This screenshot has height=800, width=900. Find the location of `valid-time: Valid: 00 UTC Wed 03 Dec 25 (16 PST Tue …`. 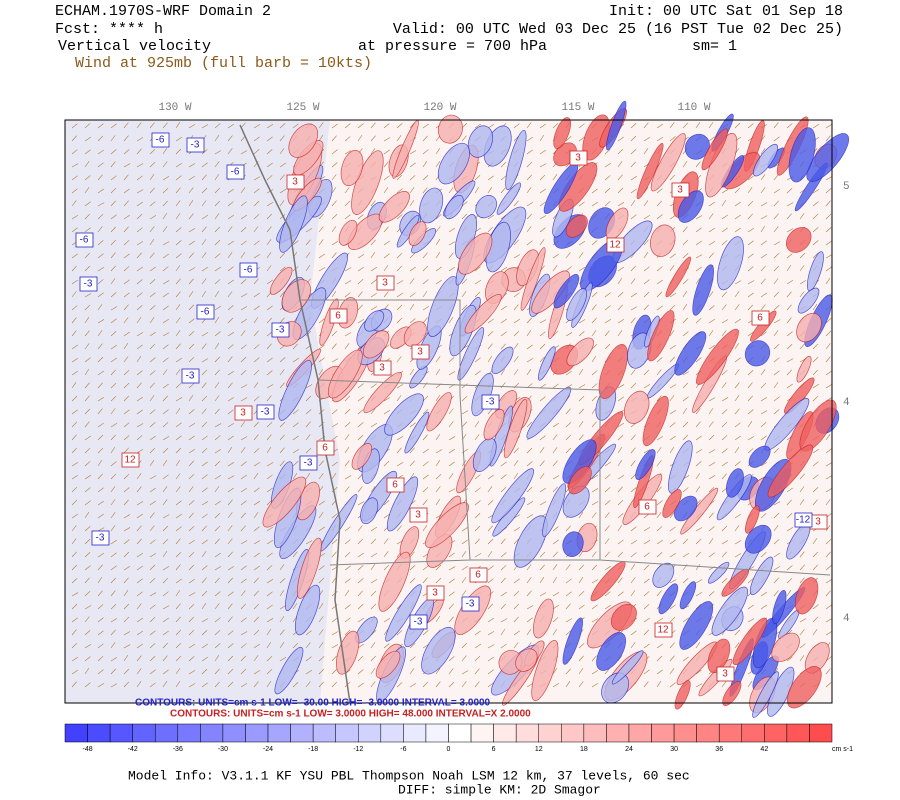

valid-time: Valid: 00 UTC Wed 03 Dec 25 (16 PST Tue … is located at coordinates (618, 29).